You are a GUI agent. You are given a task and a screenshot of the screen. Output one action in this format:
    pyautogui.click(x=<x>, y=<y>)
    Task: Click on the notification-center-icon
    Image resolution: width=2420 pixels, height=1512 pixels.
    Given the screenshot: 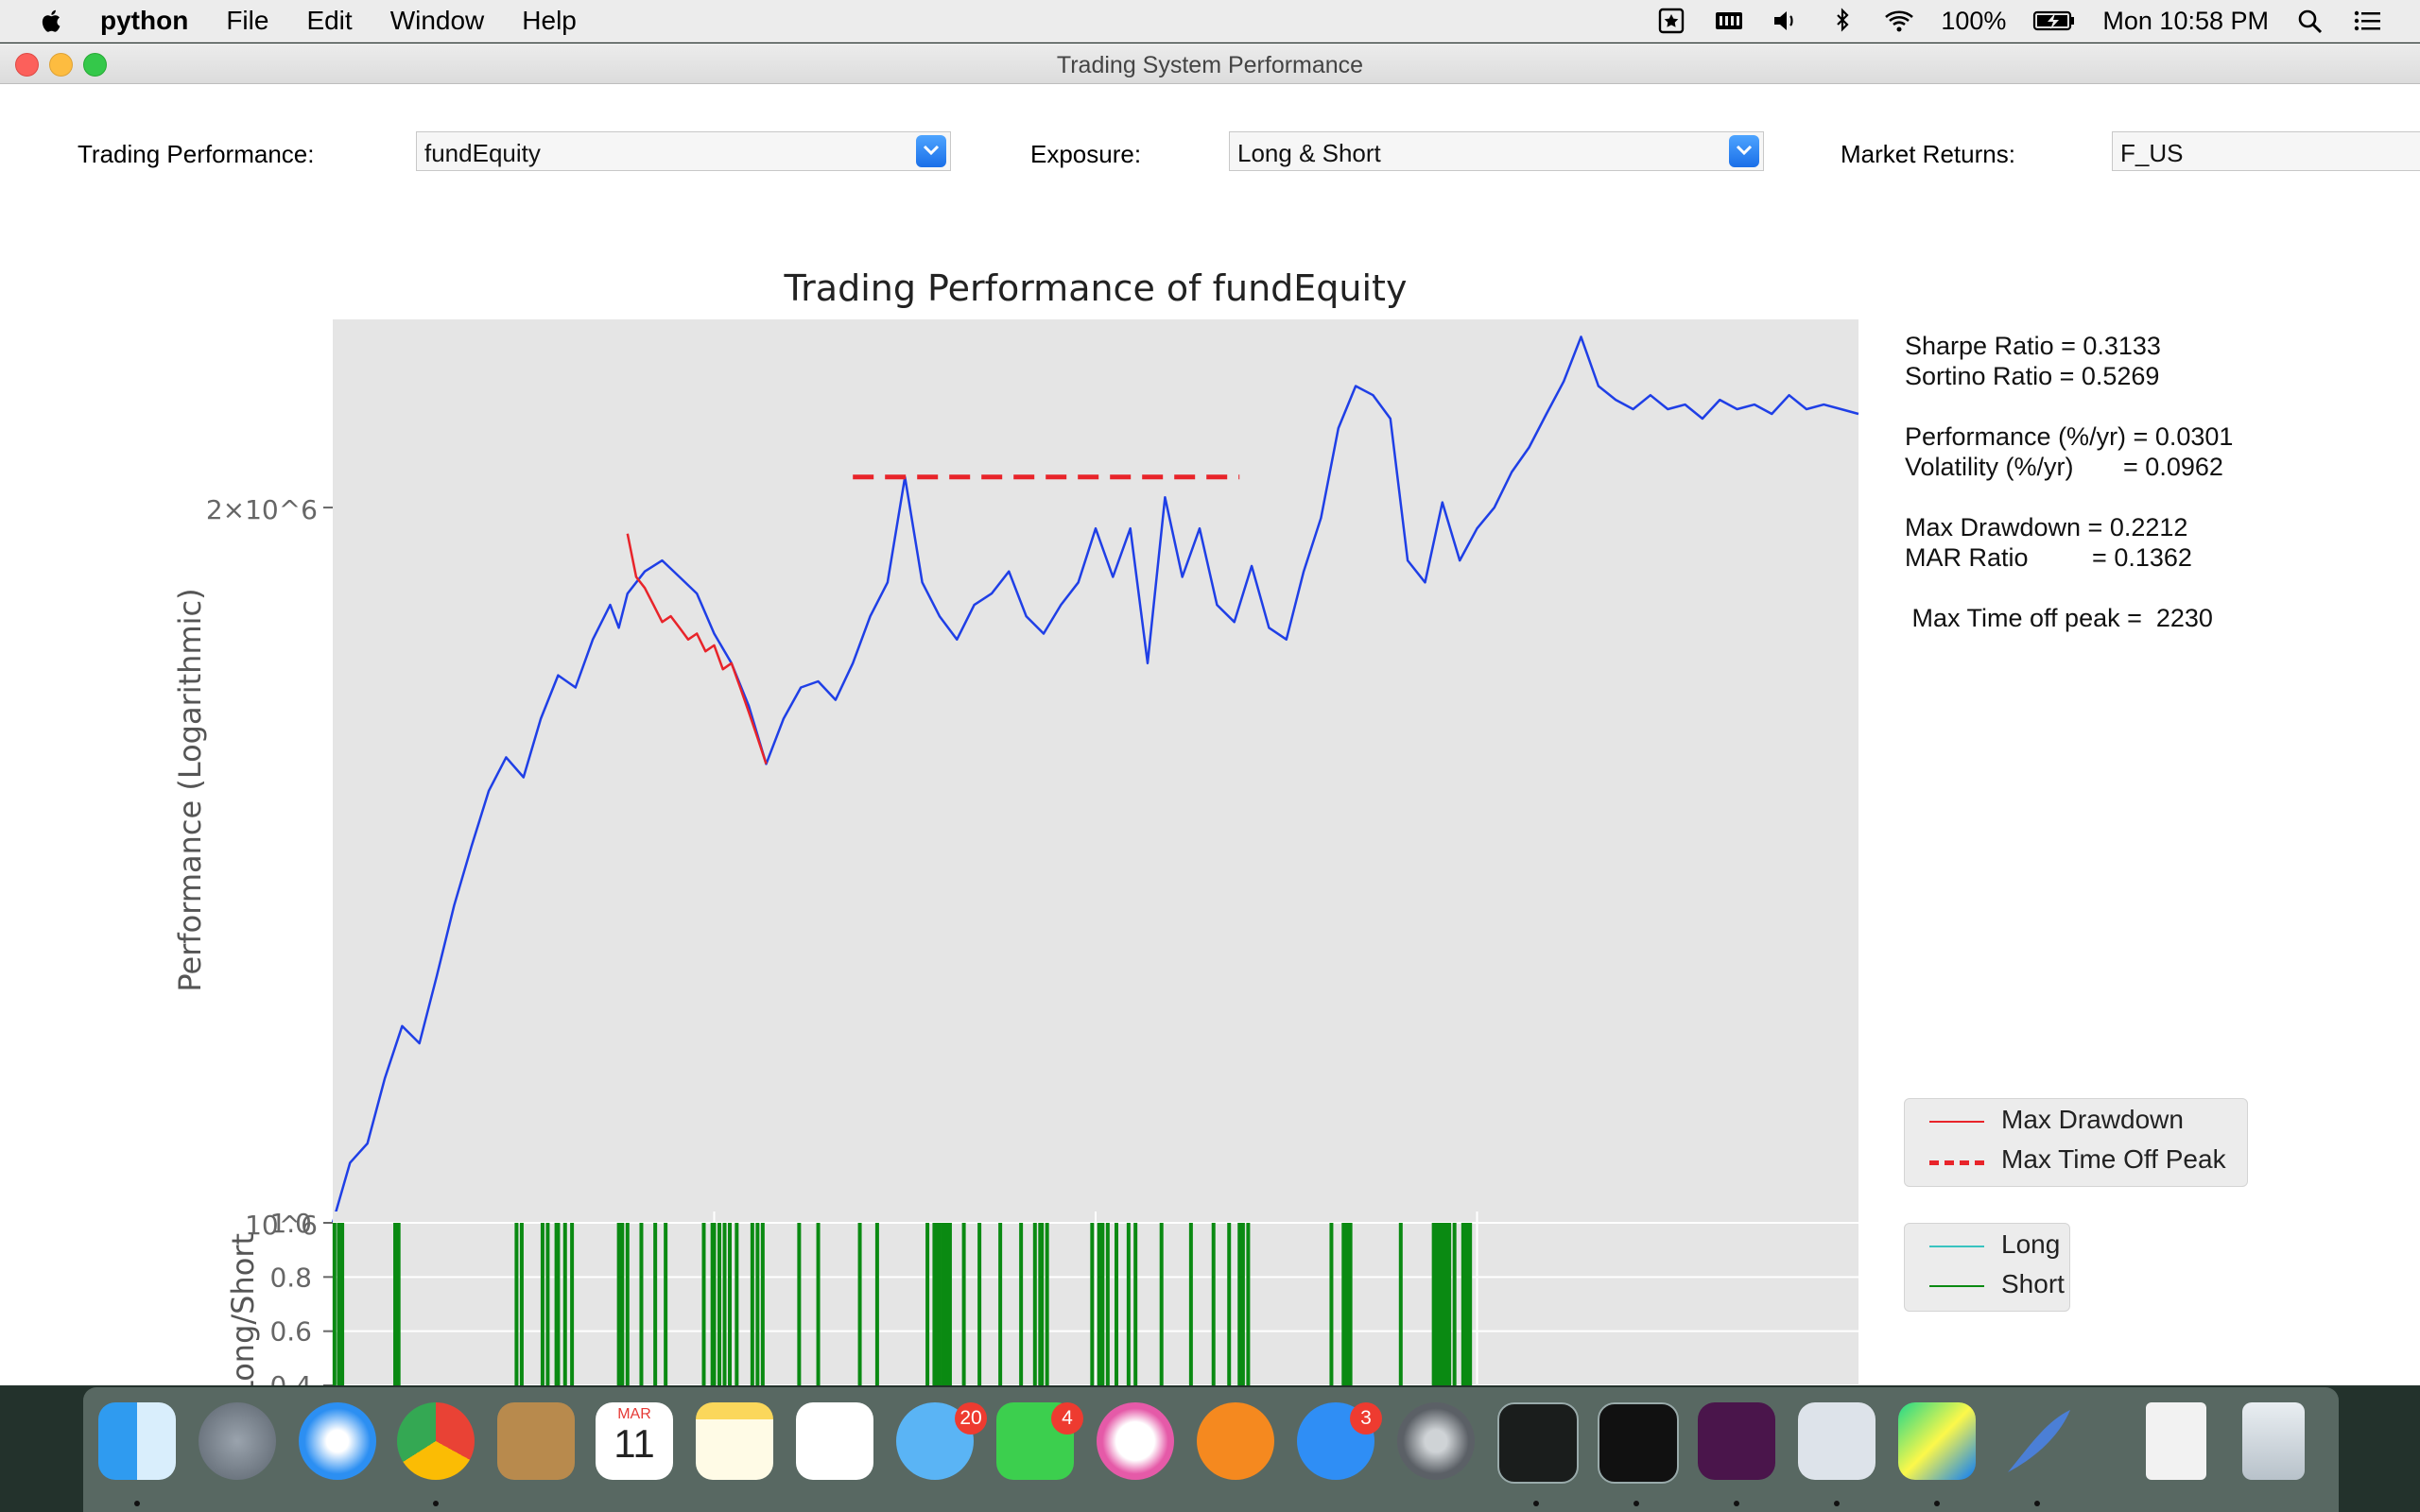 What is the action you would take?
    pyautogui.click(x=2367, y=21)
    